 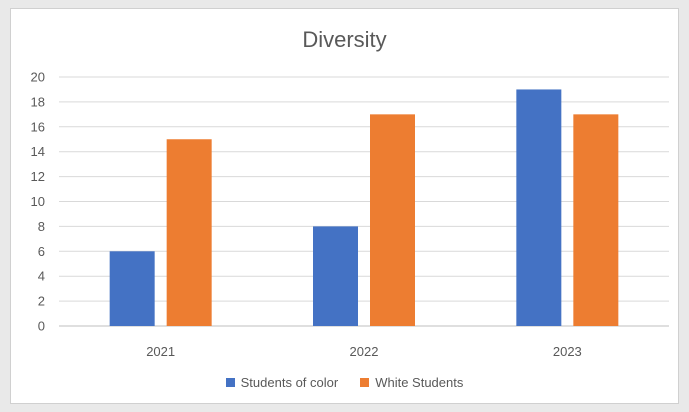 I want to click on chart-title: Diversity, so click(x=344, y=39).